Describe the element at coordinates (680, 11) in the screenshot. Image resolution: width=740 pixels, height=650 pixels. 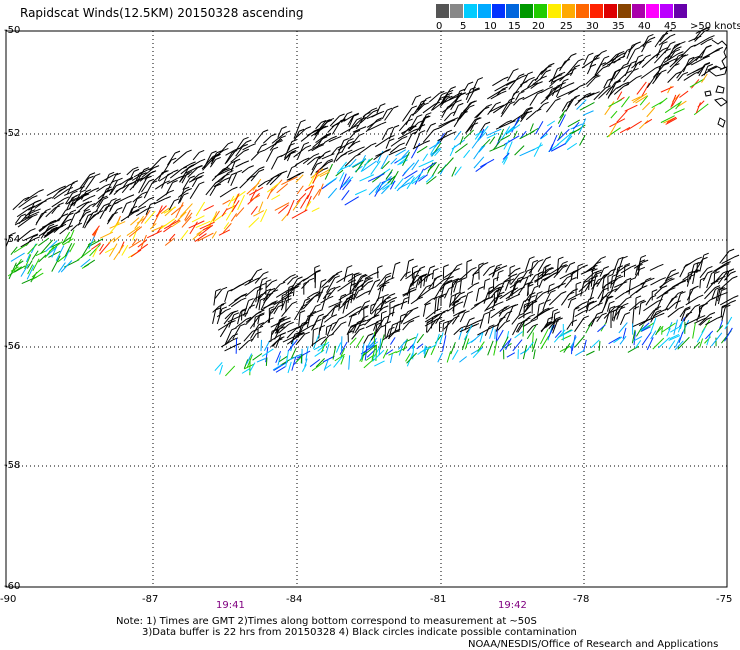
I see `colorbar-swatch` at that location.